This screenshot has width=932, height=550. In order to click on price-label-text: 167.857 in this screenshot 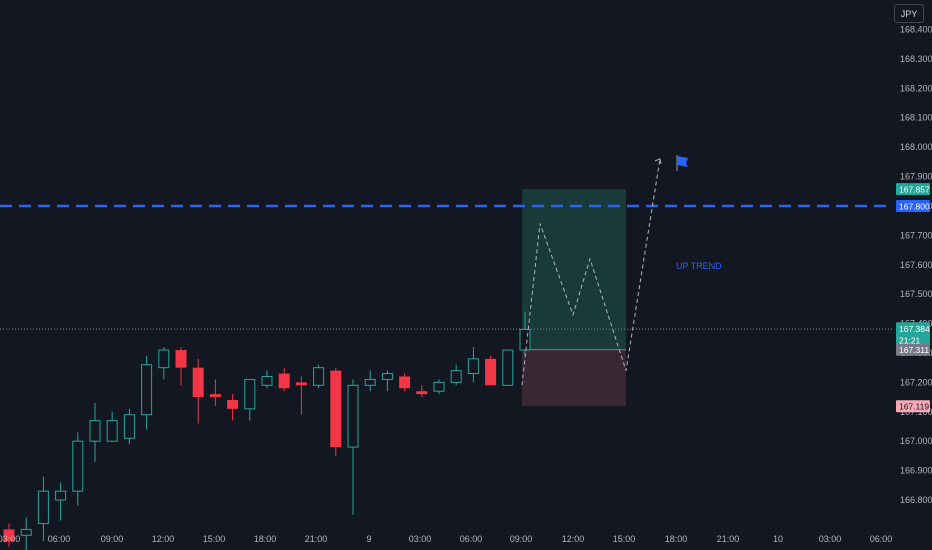, I will do `click(914, 190)`.